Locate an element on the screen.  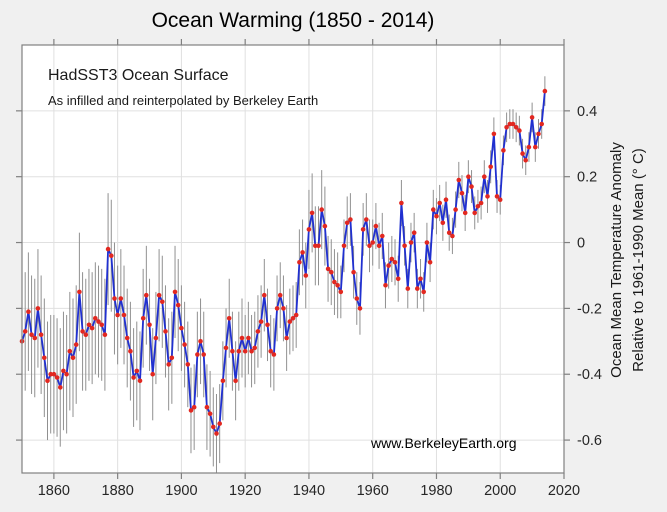
dataset-annotation: HadSST3 Ocean Surface is located at coordinates (138, 75).